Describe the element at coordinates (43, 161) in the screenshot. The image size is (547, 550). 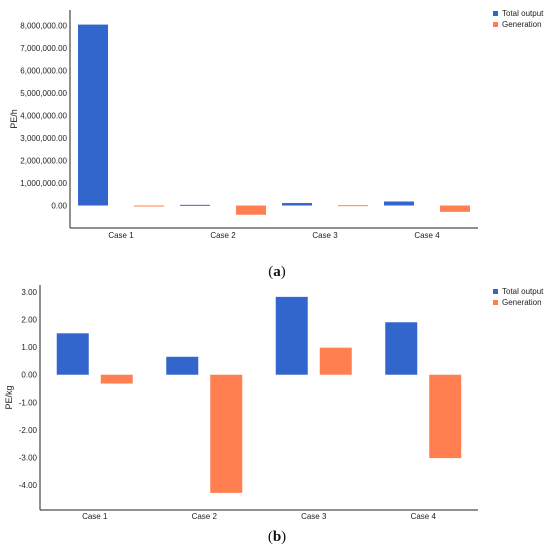
I see `y-tick-label: 2,000,000.00` at that location.